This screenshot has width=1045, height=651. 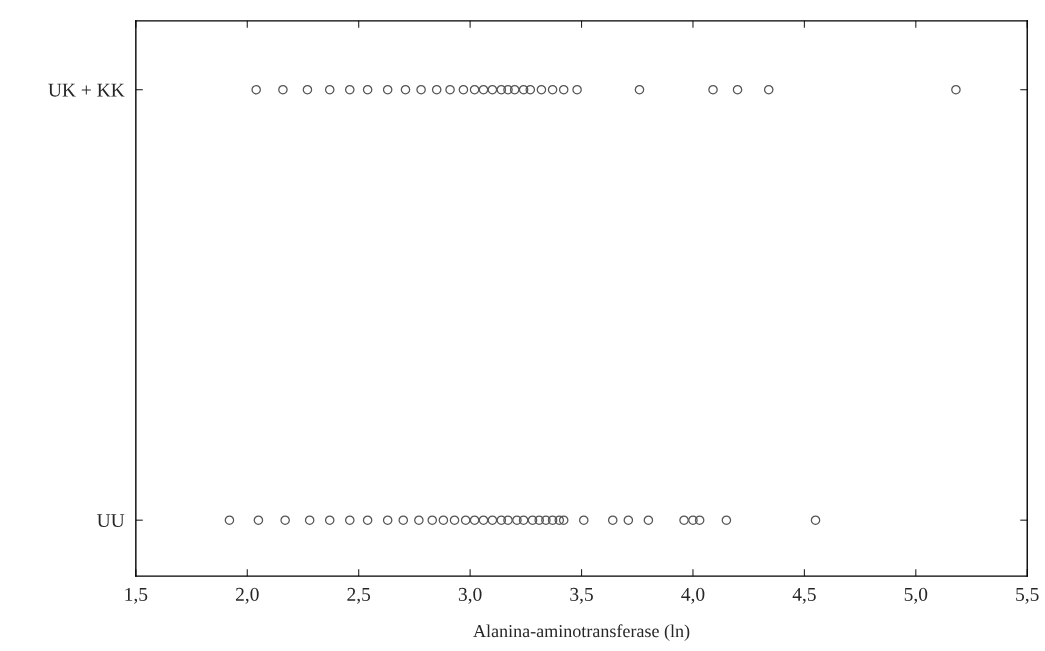 I want to click on x-tick-label: 2,0, so click(x=247, y=595).